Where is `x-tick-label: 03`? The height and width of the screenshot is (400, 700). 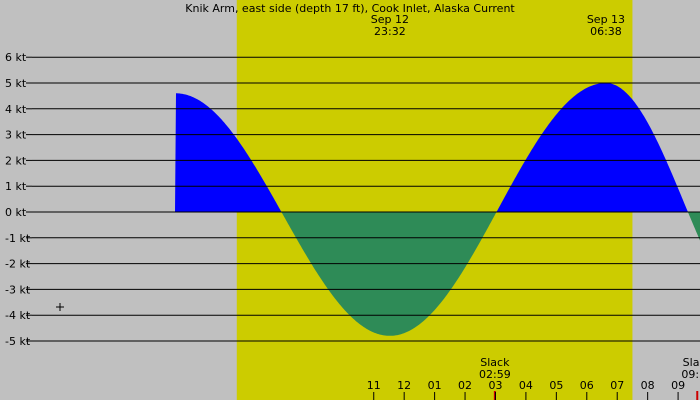 x-tick-label: 03 is located at coordinates (495, 385).